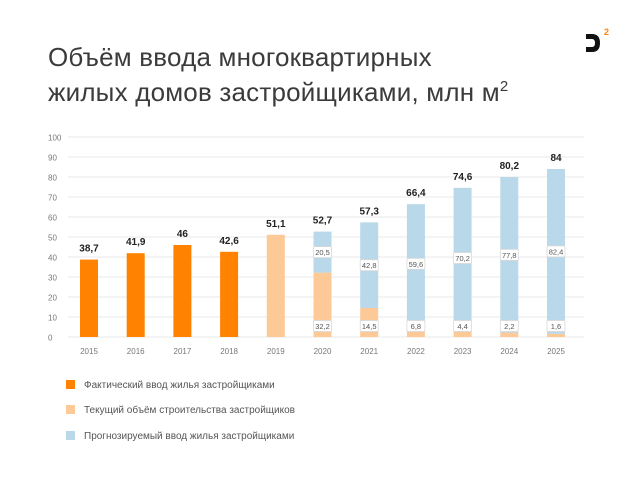 This screenshot has width=640, height=488. I want to click on legend-item-actual: Фактический ввод жилья застройщиками, so click(170, 385).